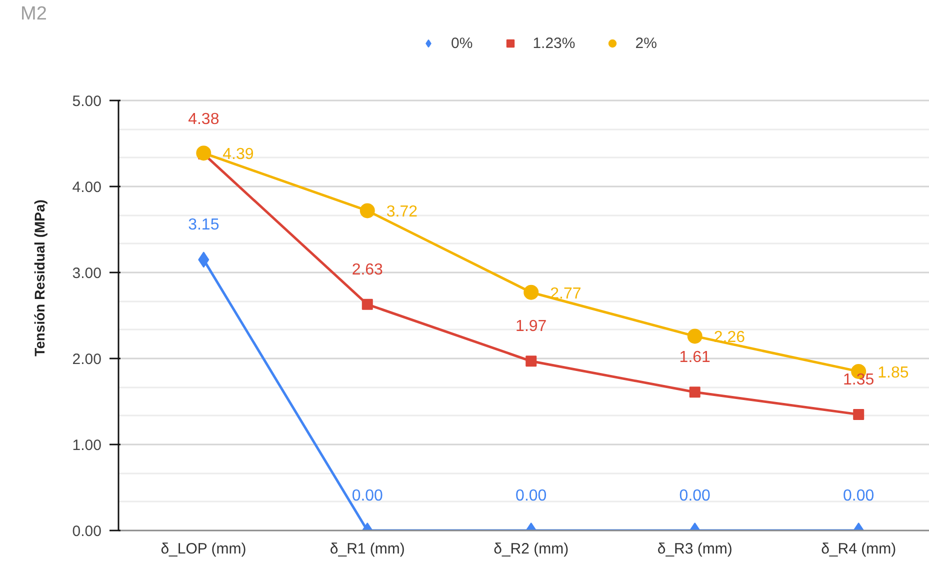 This screenshot has width=929, height=564. I want to click on data-label: 1.85, so click(893, 373).